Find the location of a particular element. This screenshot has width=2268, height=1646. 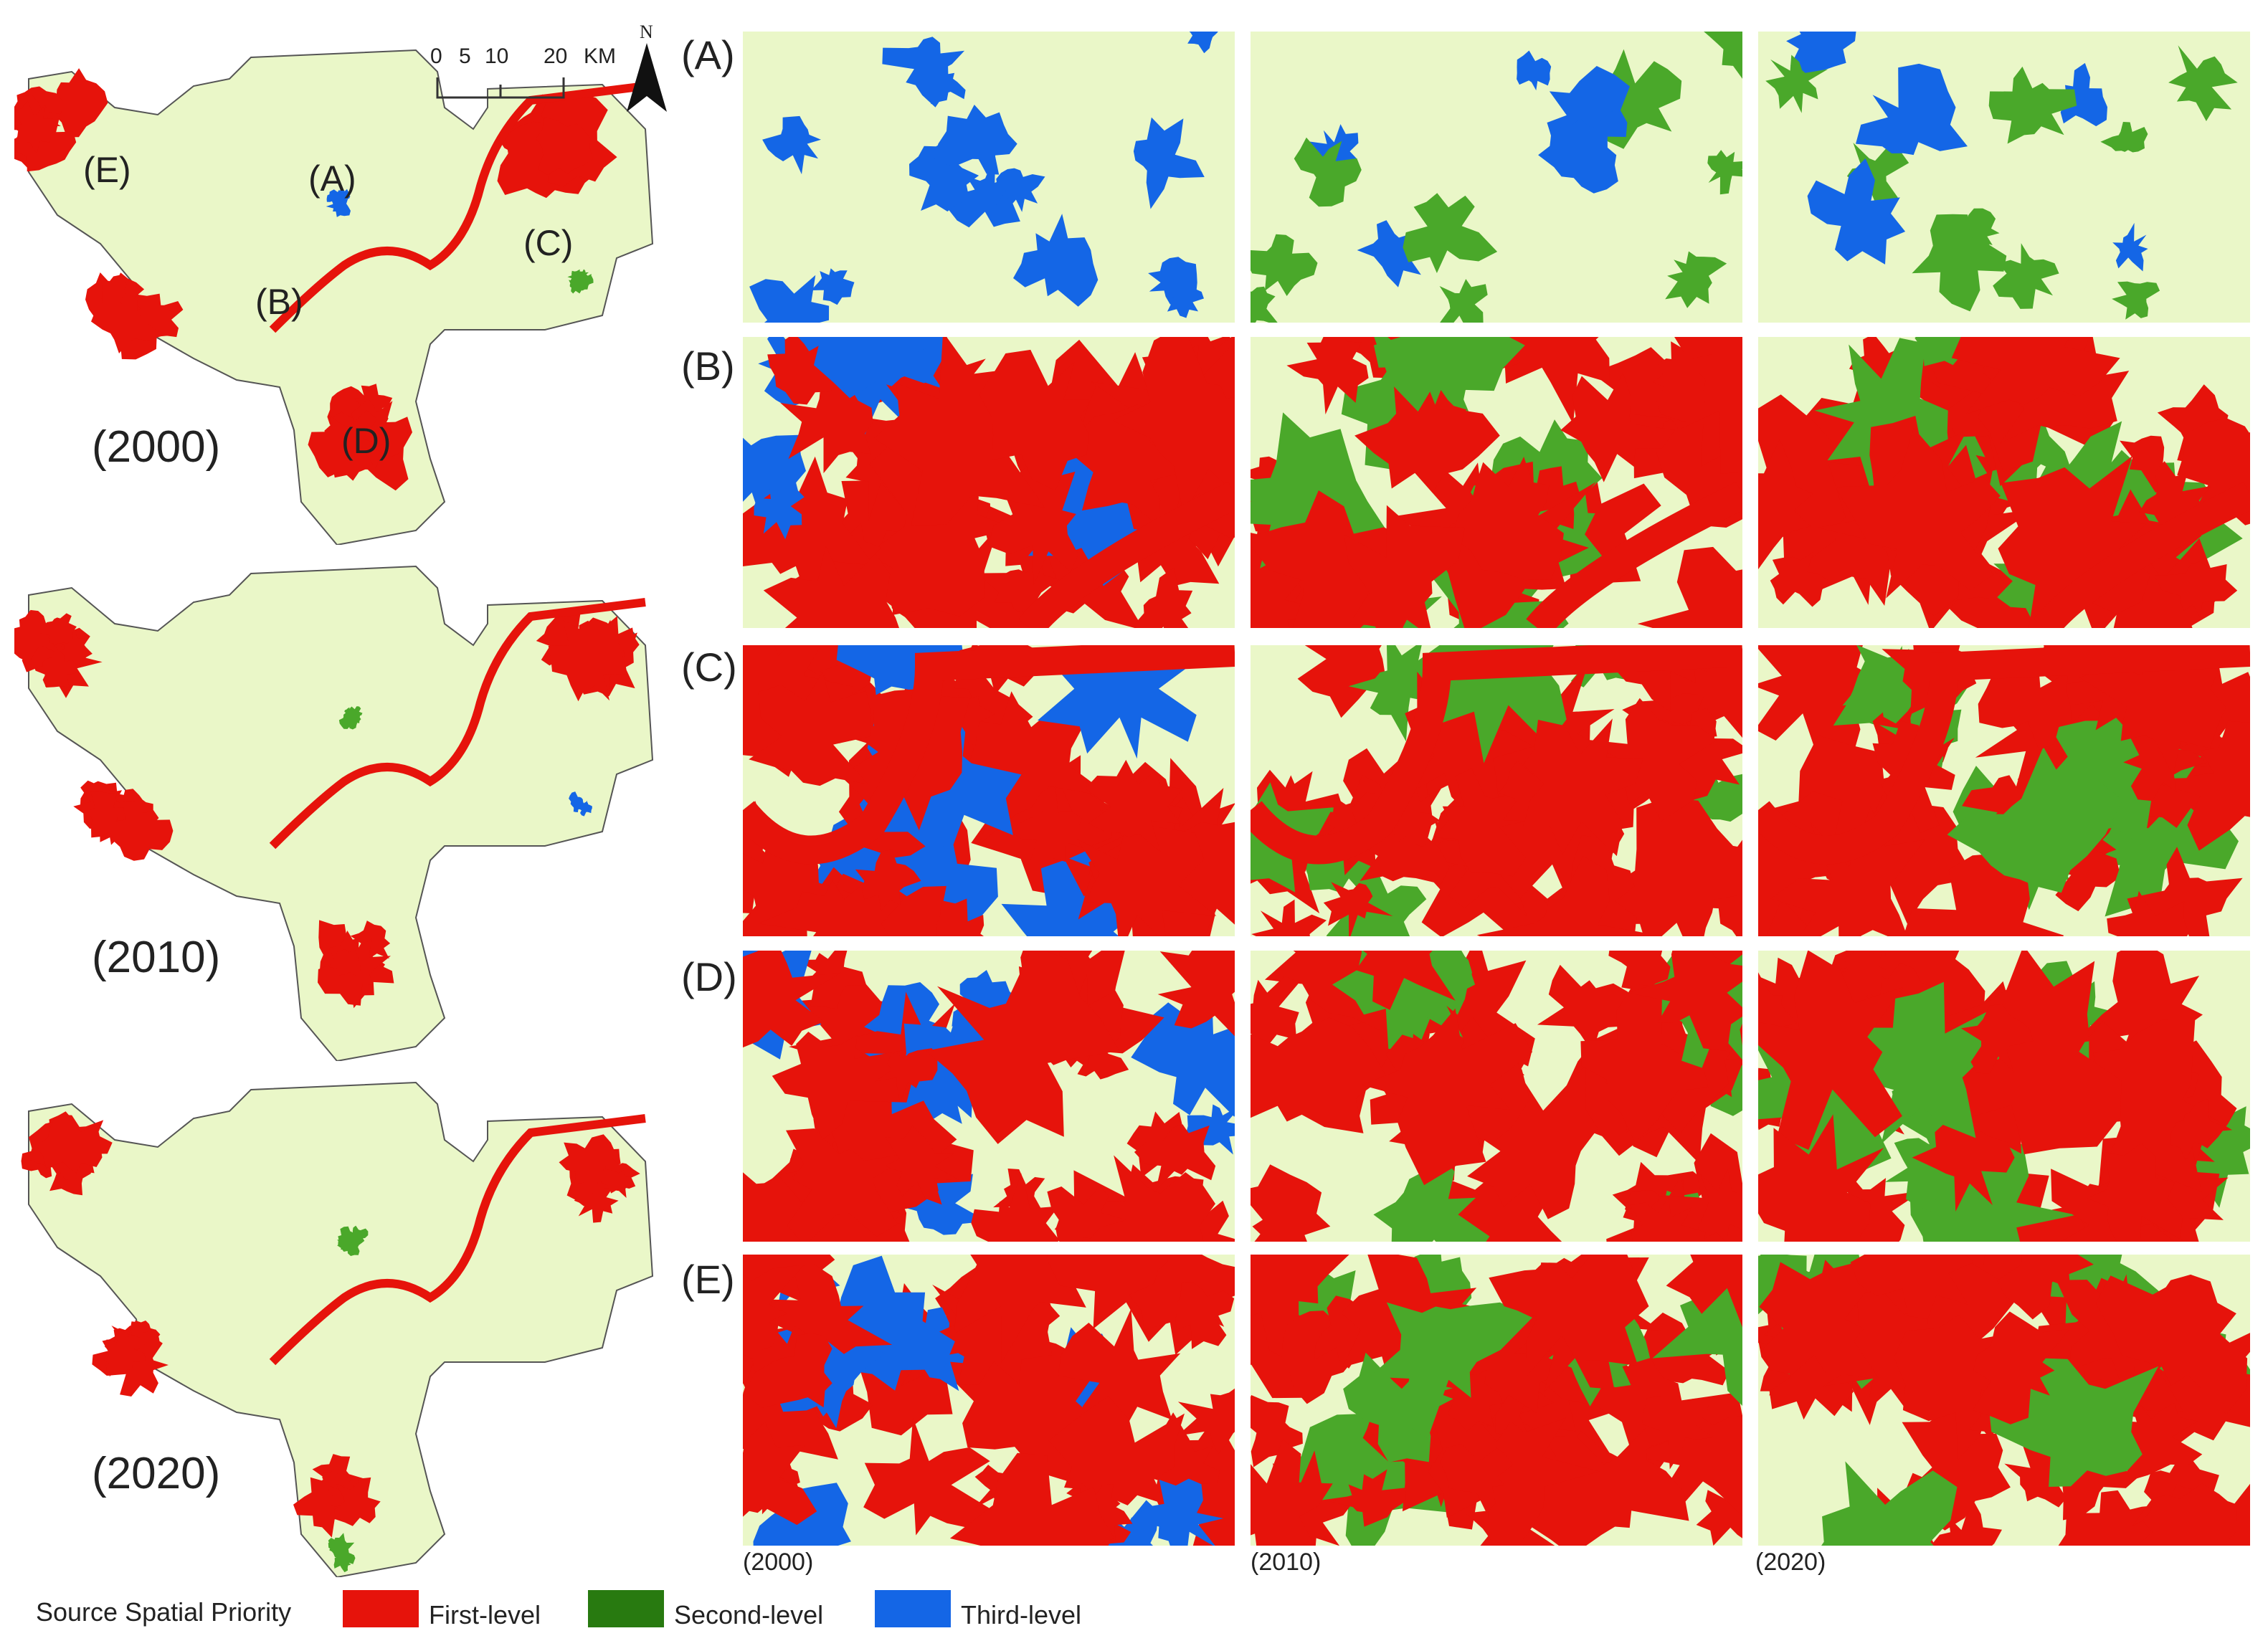

overview-map-svg is located at coordinates (337, 1330).